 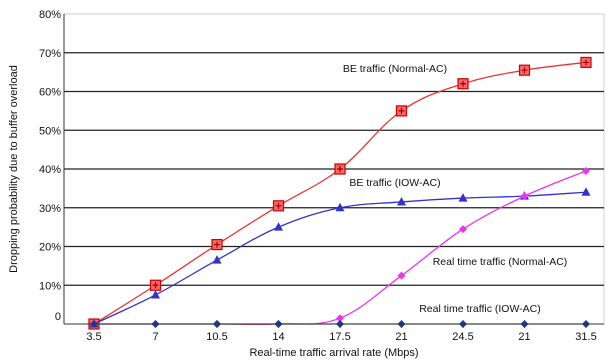 What do you see at coordinates (394, 183) in the screenshot?
I see `series-label: BE traffic (IOW-AC)` at bounding box center [394, 183].